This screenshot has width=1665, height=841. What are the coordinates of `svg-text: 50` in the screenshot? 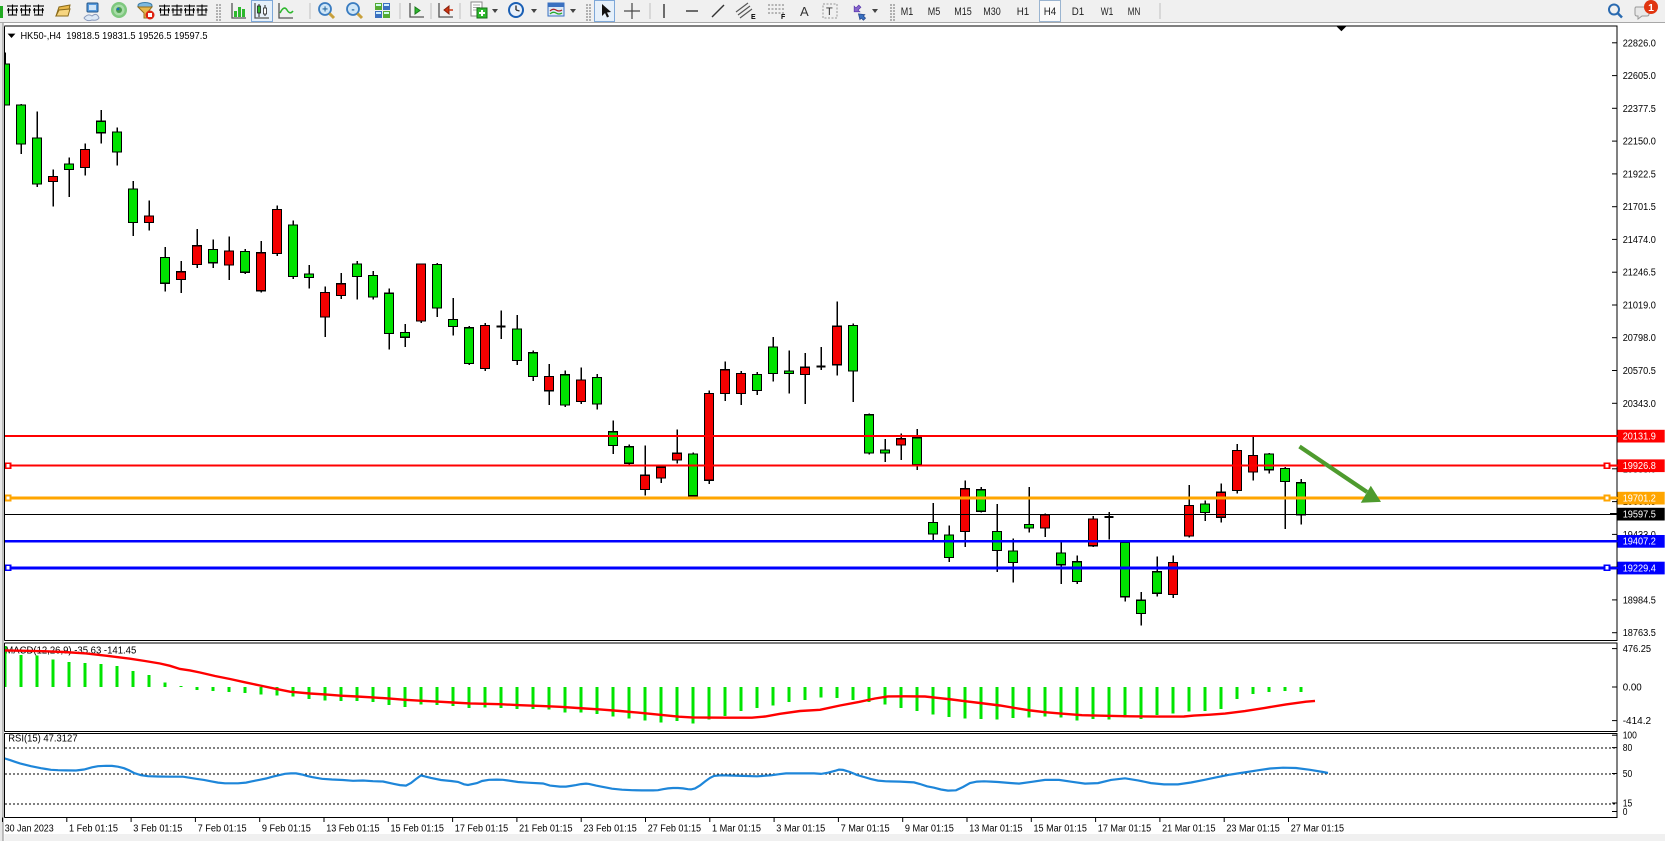 It's located at (1628, 774).